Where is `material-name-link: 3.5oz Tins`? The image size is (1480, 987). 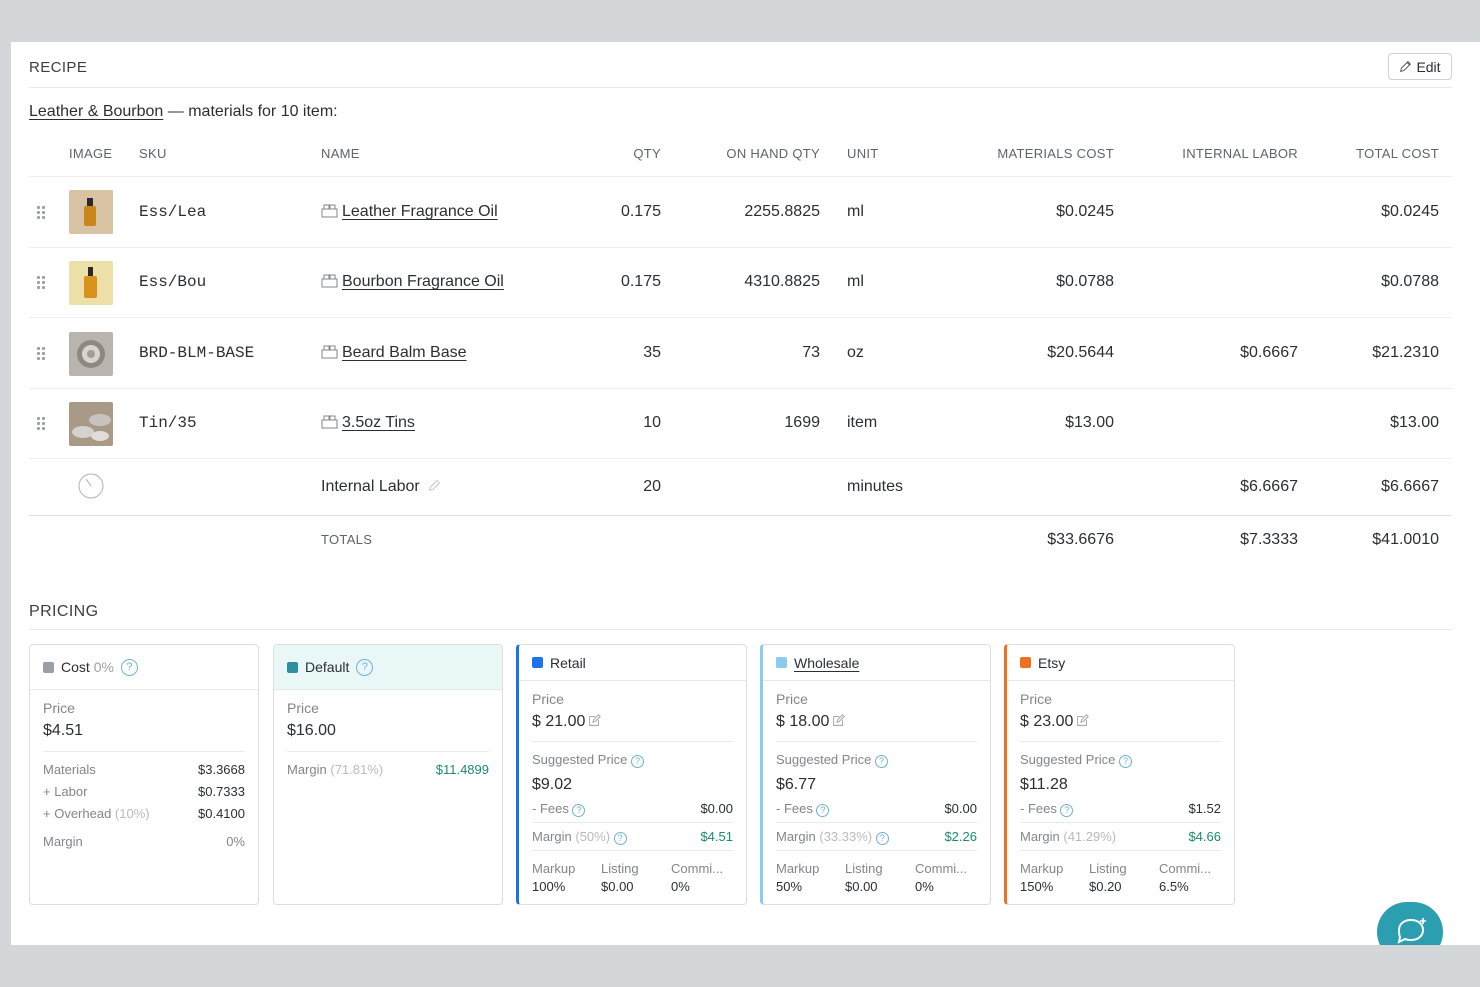
material-name-link: 3.5oz Tins is located at coordinates (368, 423).